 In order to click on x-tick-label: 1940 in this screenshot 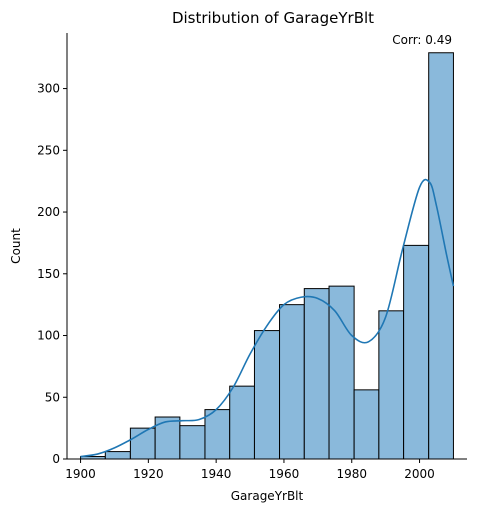, I will do `click(216, 474)`.